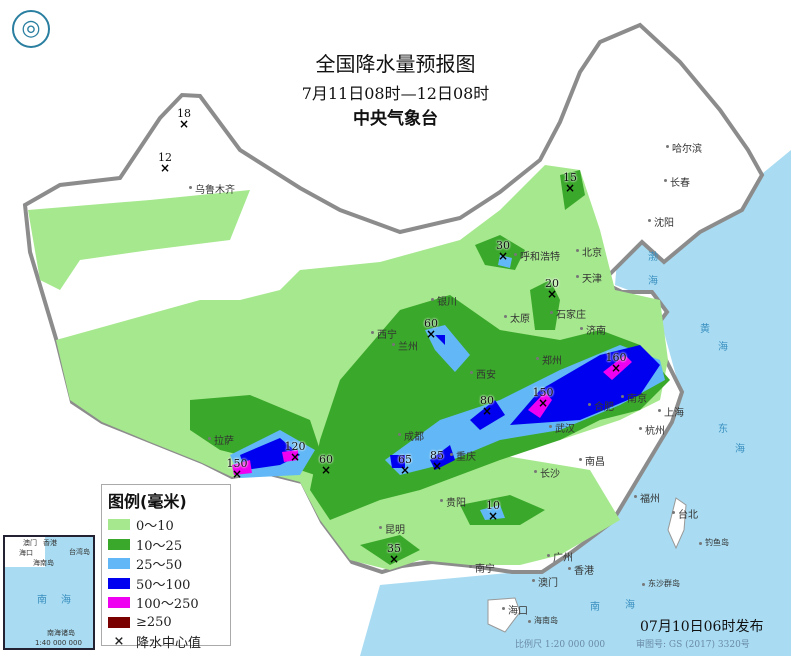 The image size is (791, 656). What do you see at coordinates (616, 363) in the screenshot?
I see `rain-center: 160 ×` at bounding box center [616, 363].